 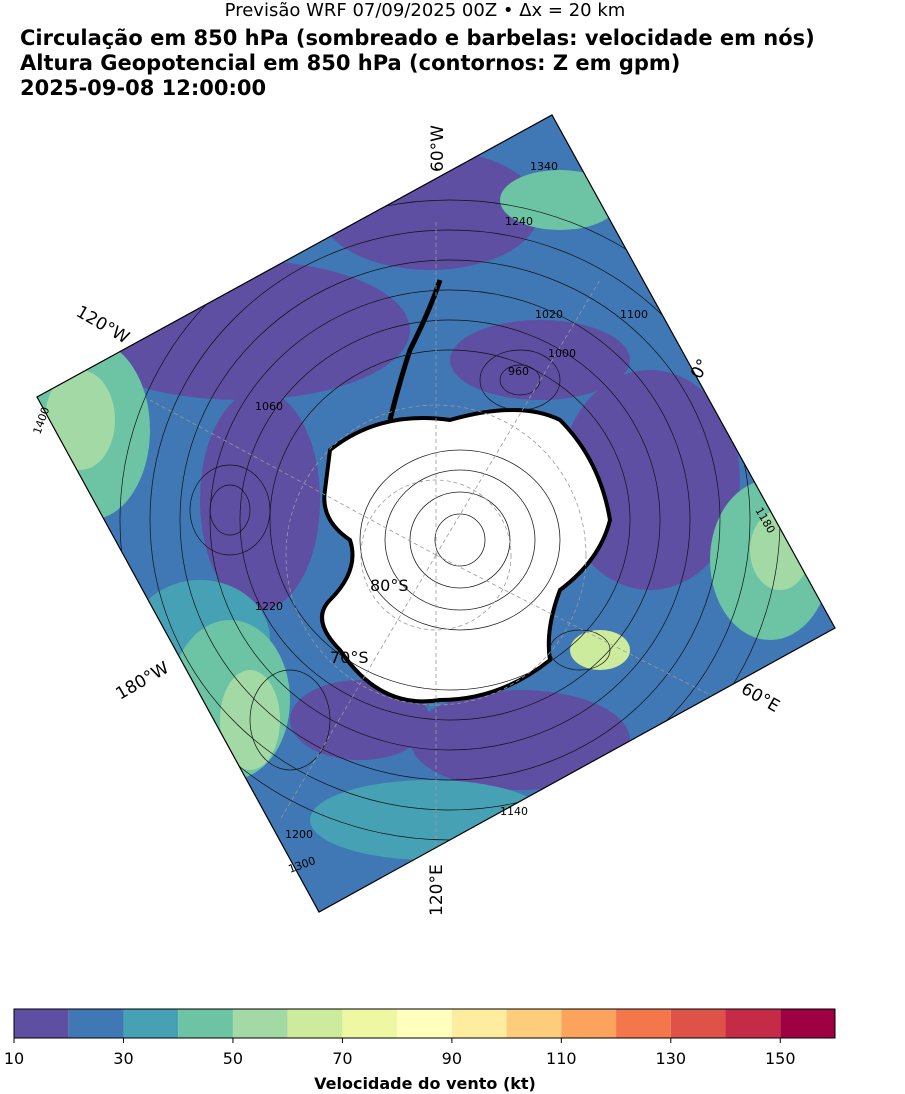 I want to click on contour-label: 1240, so click(x=519, y=221).